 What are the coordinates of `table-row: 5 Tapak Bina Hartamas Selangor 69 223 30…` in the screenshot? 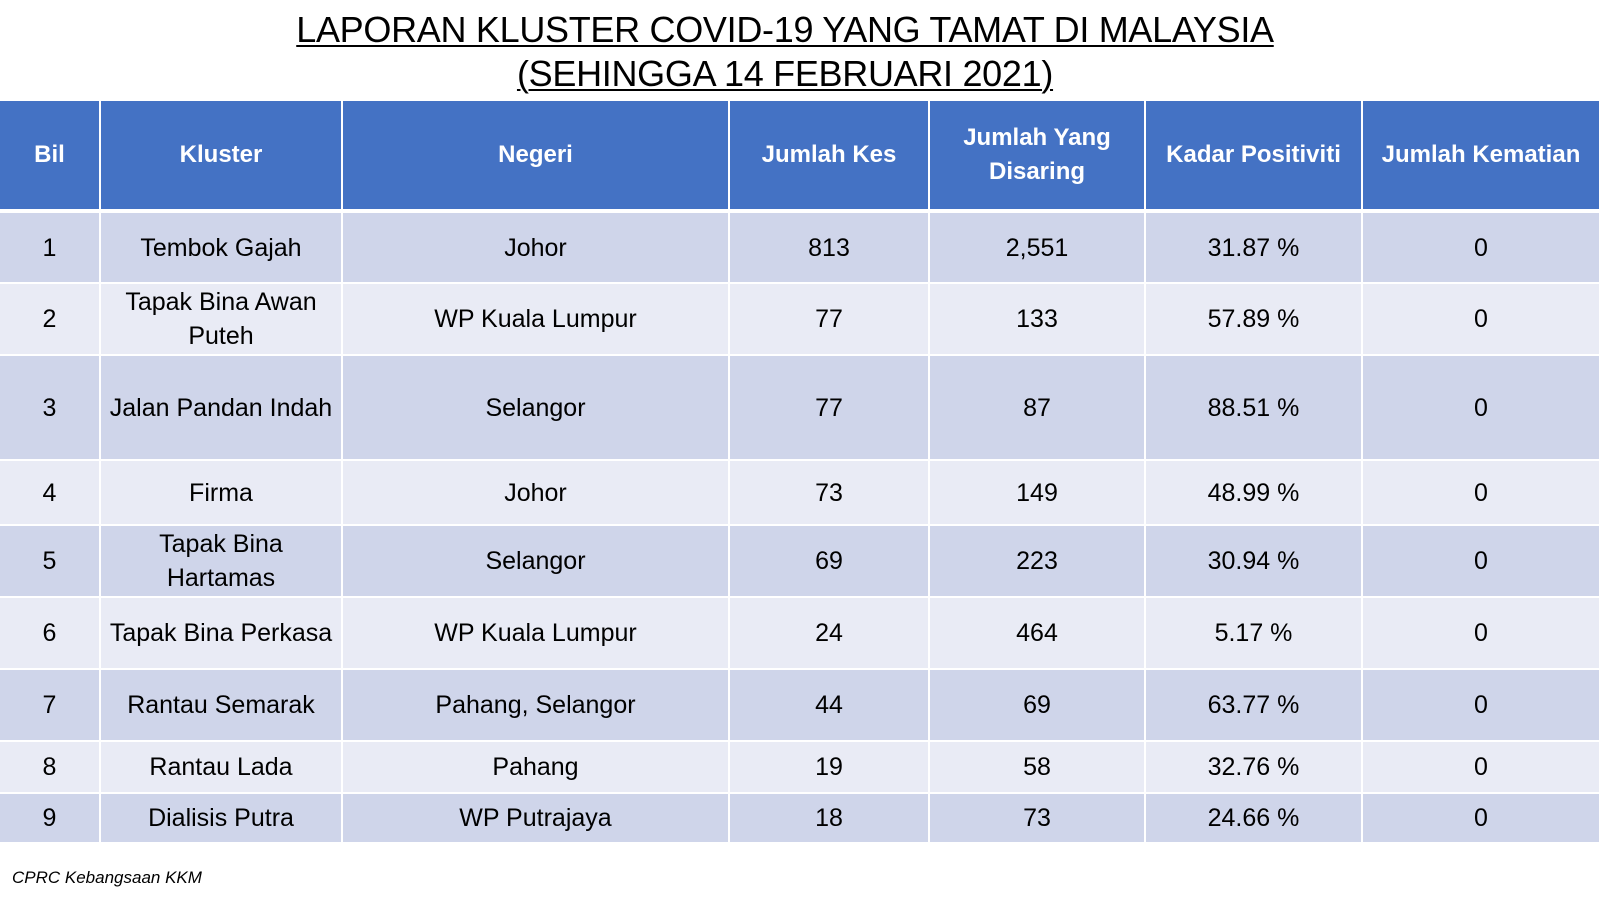 It's located at (800, 561).